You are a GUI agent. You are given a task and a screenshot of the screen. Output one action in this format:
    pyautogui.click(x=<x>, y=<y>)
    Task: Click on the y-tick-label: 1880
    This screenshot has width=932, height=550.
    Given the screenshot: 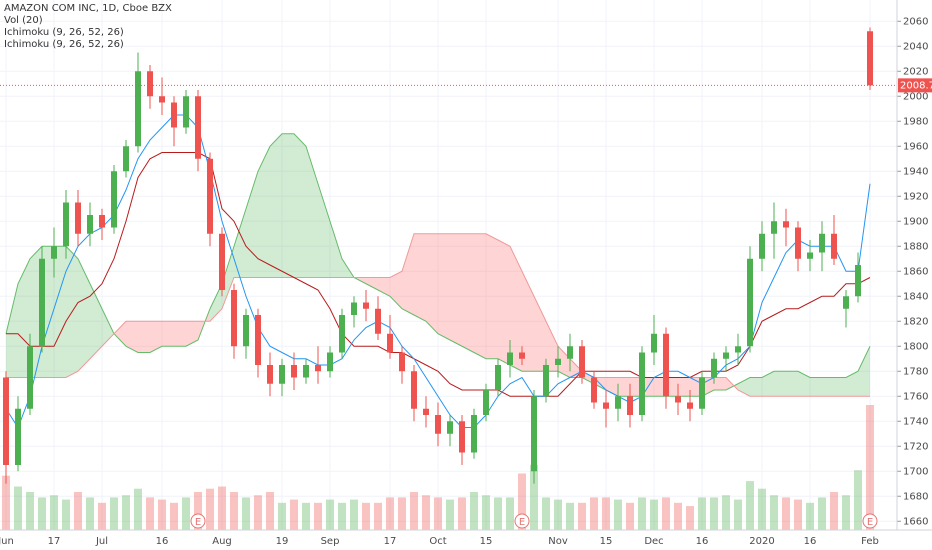 What is the action you would take?
    pyautogui.click(x=915, y=246)
    